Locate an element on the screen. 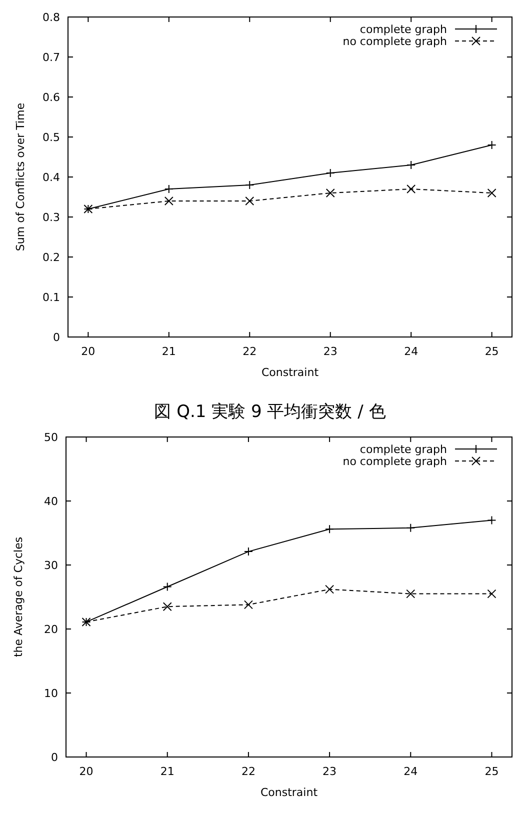 This screenshot has height=813, width=522. text: 図 Q.1 実験 9 平均衝突数 / 色 is located at coordinates (270, 412).